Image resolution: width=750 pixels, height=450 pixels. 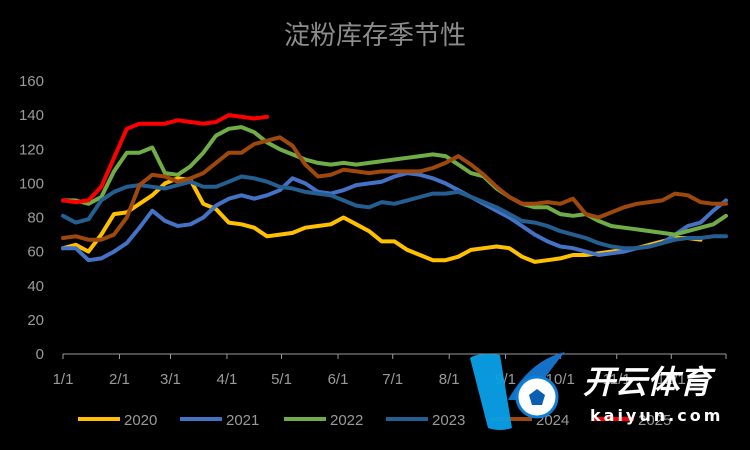 I want to click on soccer-ball-patch, so click(x=537, y=397).